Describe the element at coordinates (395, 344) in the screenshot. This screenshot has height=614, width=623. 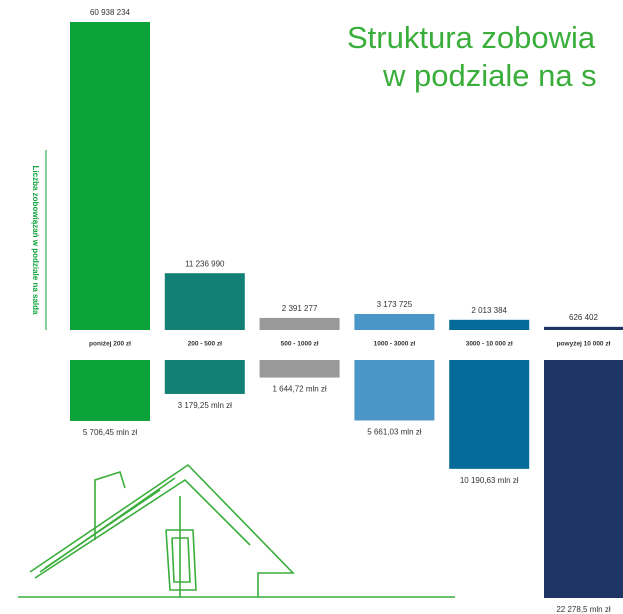
I see `category-label: 1000 - 3000 zł` at that location.